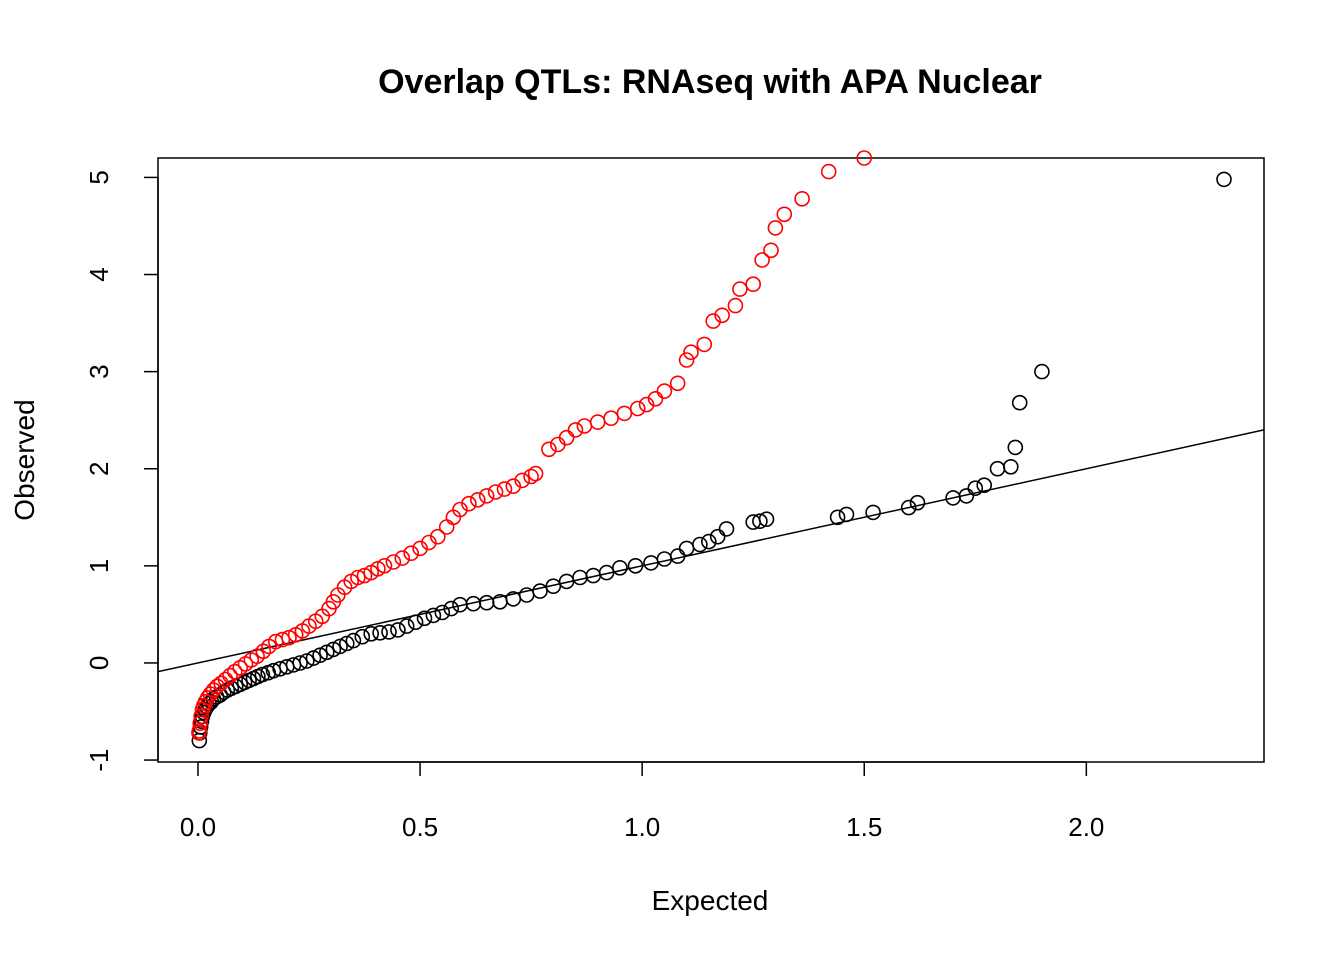 The height and width of the screenshot is (960, 1344). I want to click on y-tick-label: 1, so click(99, 566).